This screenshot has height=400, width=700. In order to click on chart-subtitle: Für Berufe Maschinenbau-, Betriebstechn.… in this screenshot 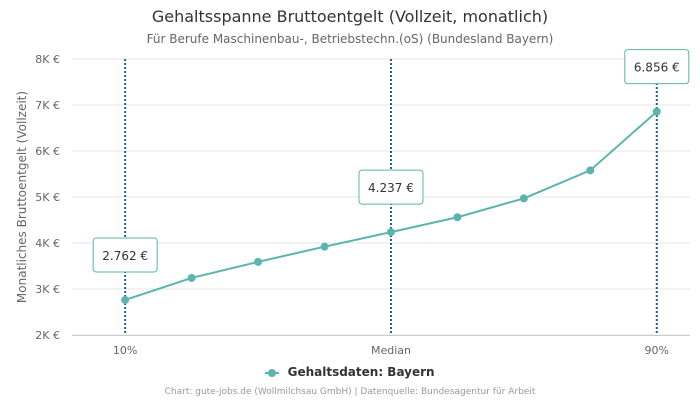, I will do `click(350, 39)`.